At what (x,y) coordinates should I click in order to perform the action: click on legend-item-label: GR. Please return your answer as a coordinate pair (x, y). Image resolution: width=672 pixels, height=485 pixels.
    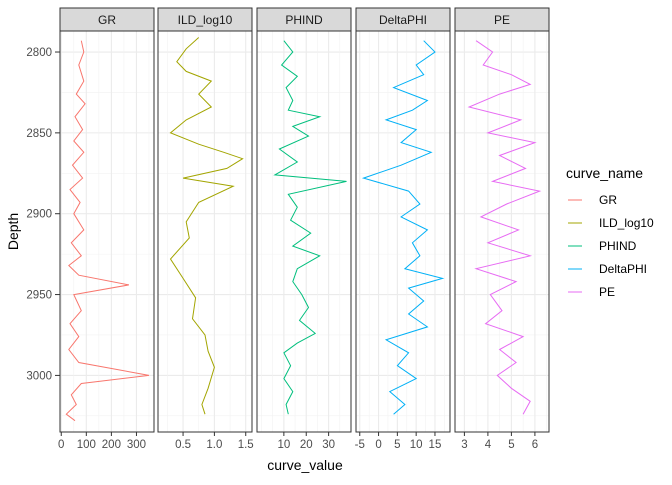
    Looking at the image, I should click on (608, 200).